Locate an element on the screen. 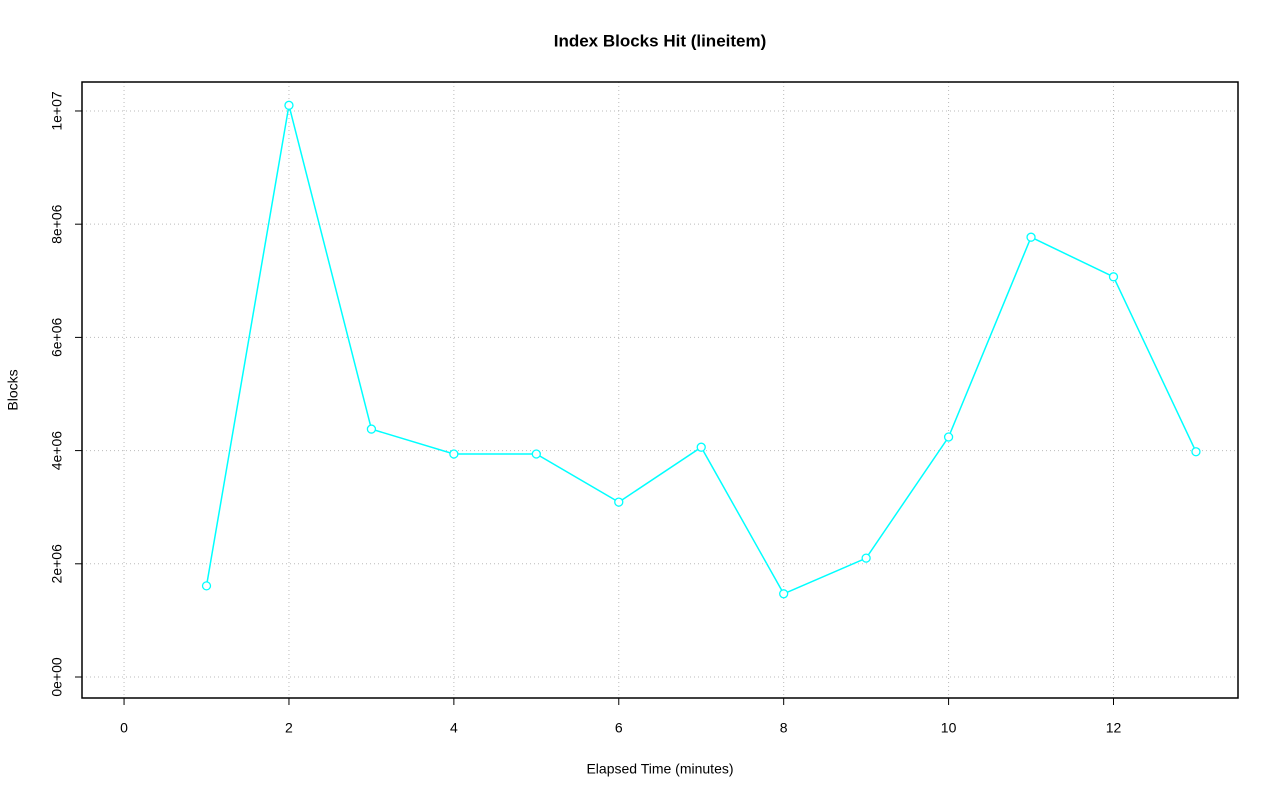  x-tick-label: 6 is located at coordinates (619, 728).